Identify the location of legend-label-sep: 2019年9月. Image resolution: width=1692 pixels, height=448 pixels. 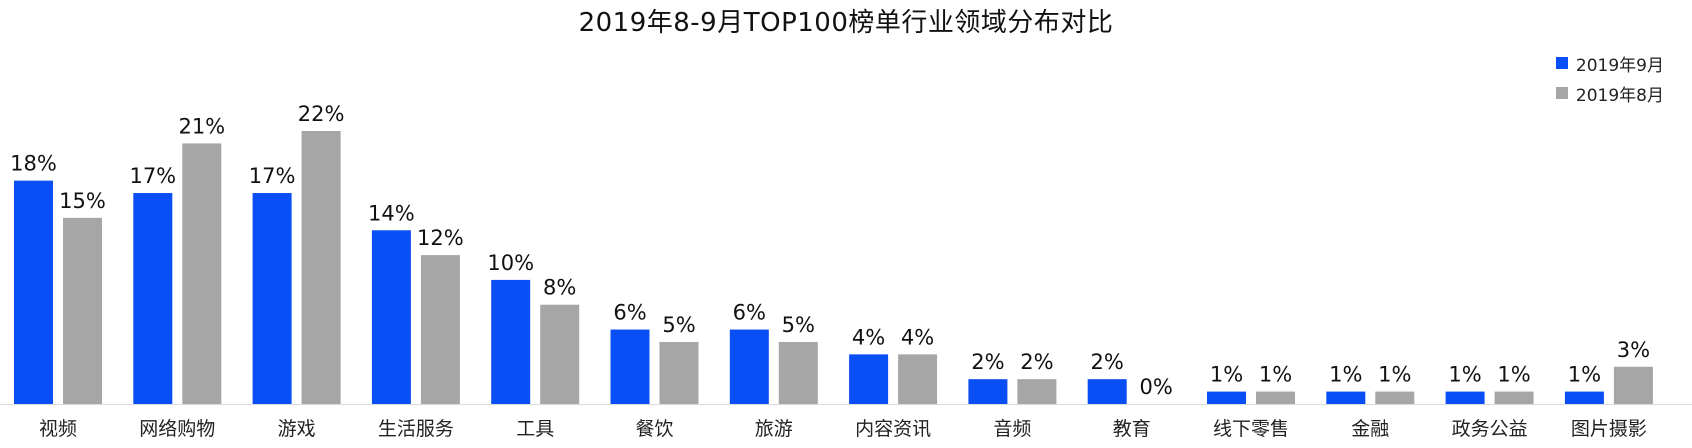
(1619, 65).